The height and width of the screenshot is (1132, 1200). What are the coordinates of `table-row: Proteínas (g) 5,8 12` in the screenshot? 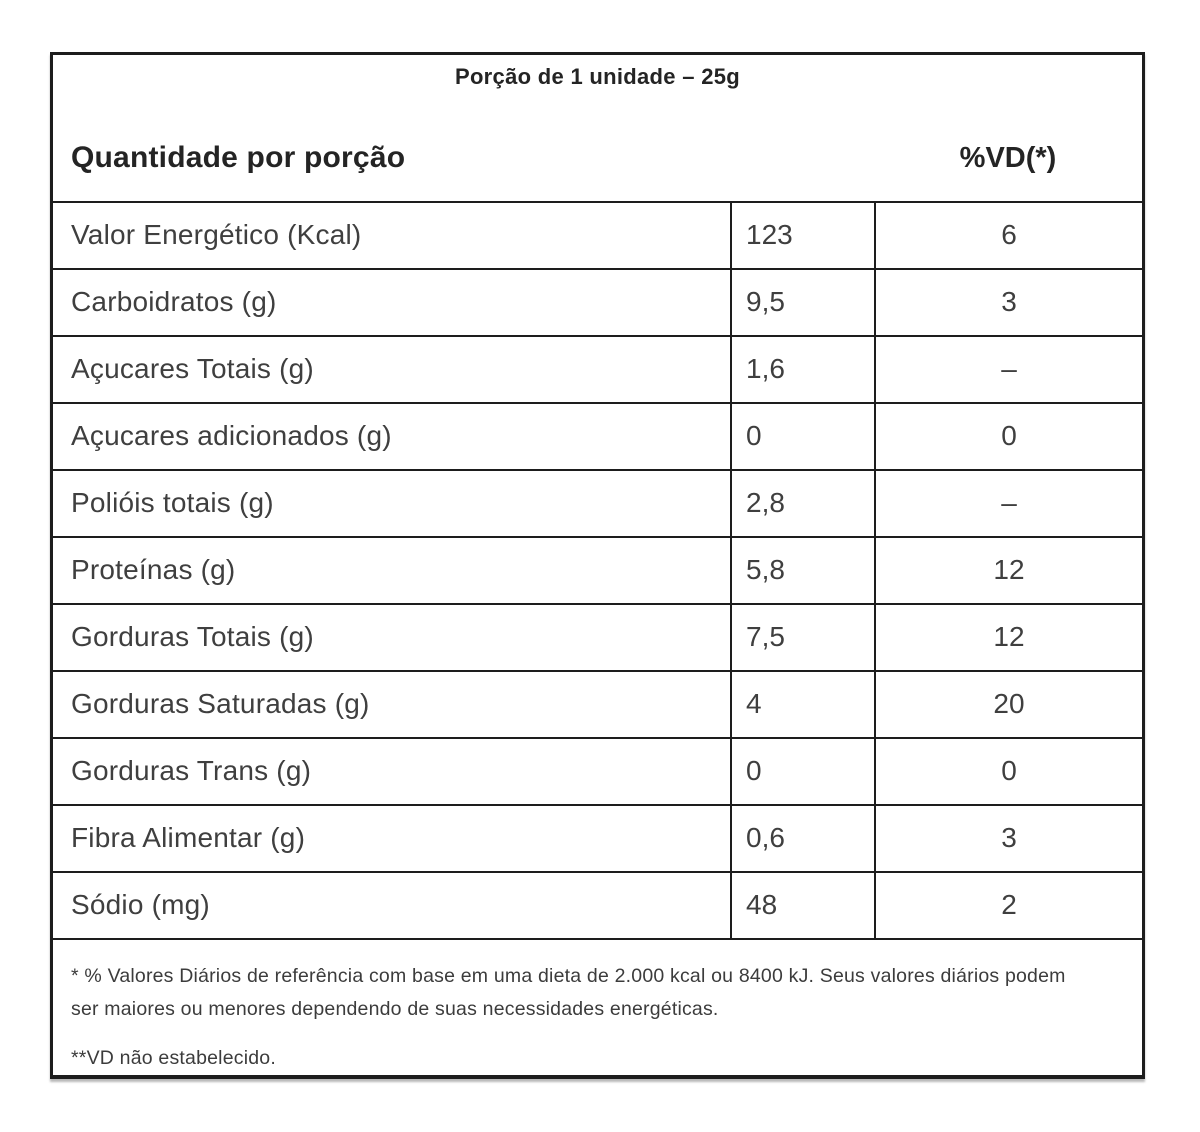 It's located at (597, 569).